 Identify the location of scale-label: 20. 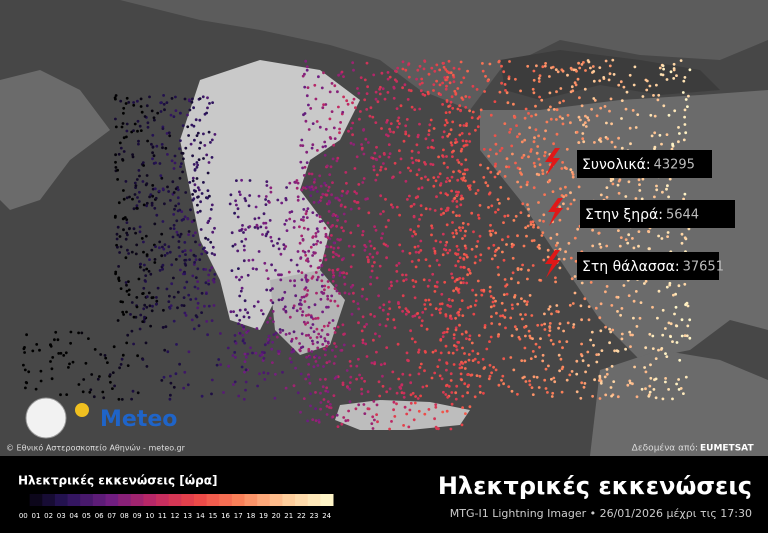
(276, 516).